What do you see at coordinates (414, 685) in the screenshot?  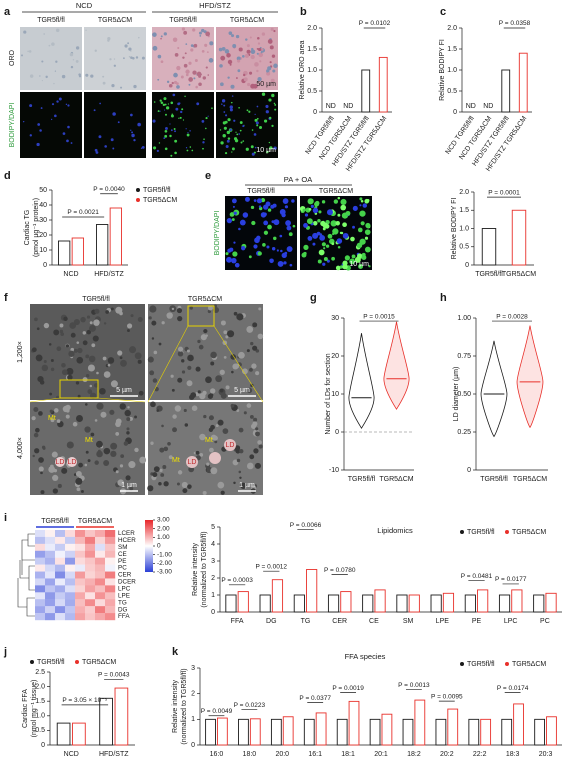 I see `p-value: P = 0.0013` at bounding box center [414, 685].